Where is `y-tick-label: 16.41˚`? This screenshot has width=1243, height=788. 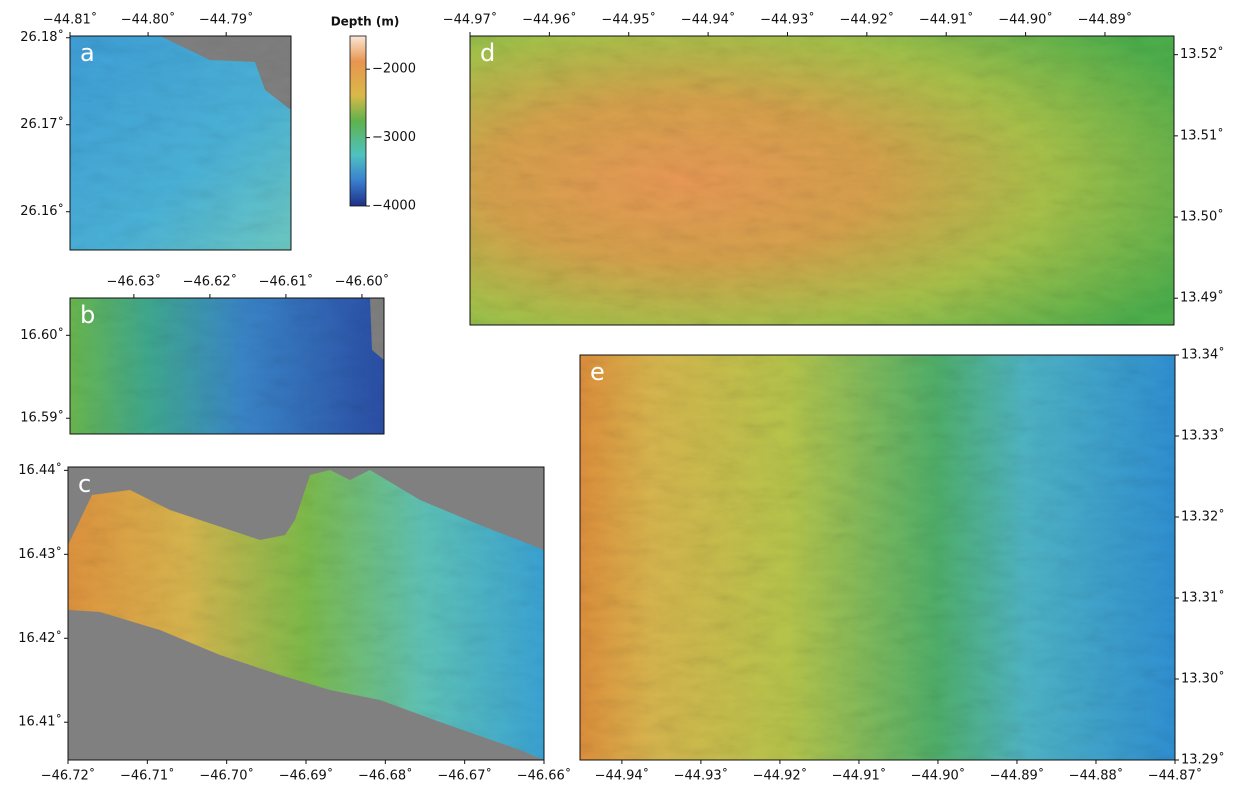
y-tick-label: 16.41˚ is located at coordinates (40, 722).